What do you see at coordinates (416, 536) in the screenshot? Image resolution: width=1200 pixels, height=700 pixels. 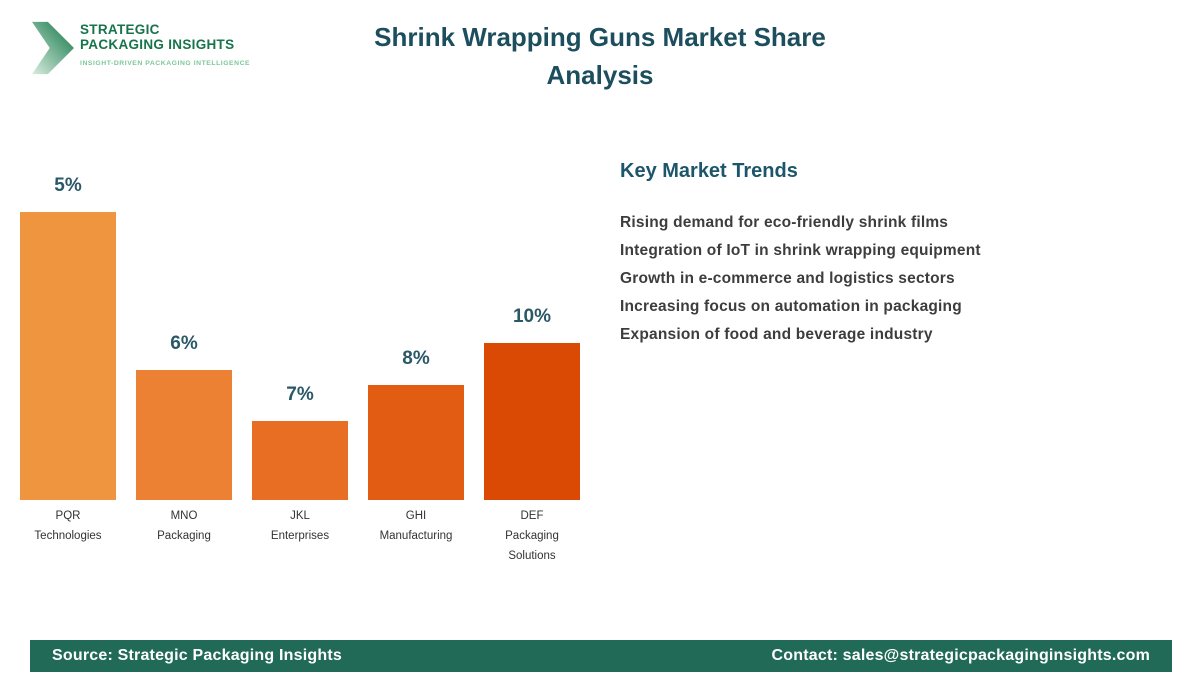 I see `x-axis-label-line: Manufacturing` at bounding box center [416, 536].